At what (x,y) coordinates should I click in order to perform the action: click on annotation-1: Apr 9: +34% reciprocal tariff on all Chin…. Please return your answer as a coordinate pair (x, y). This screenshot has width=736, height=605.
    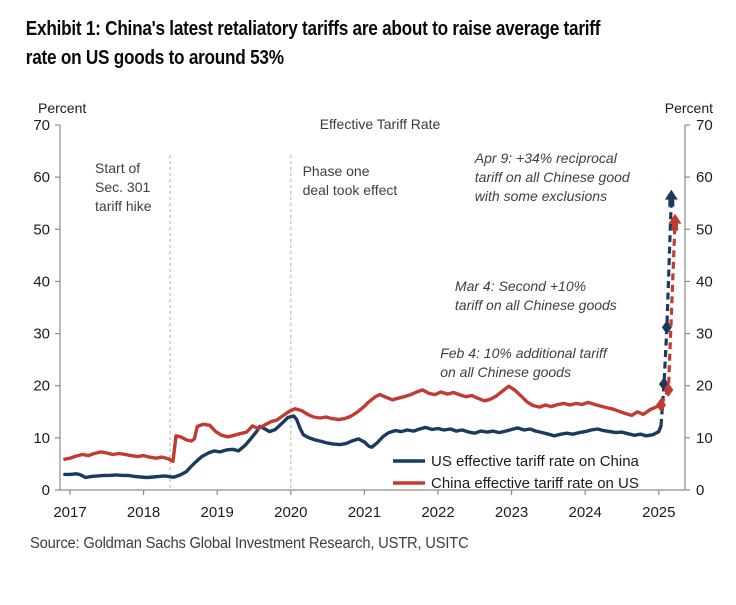
    Looking at the image, I should click on (552, 177).